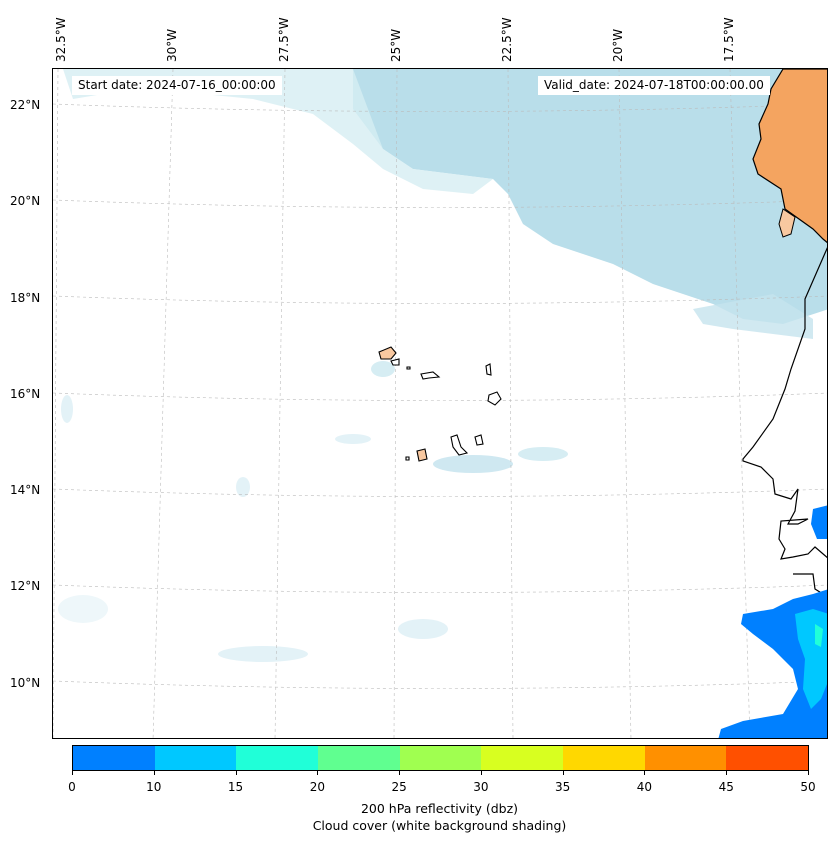 This screenshot has height=843, width=837. I want to click on island-sao-vicente, so click(395, 362).